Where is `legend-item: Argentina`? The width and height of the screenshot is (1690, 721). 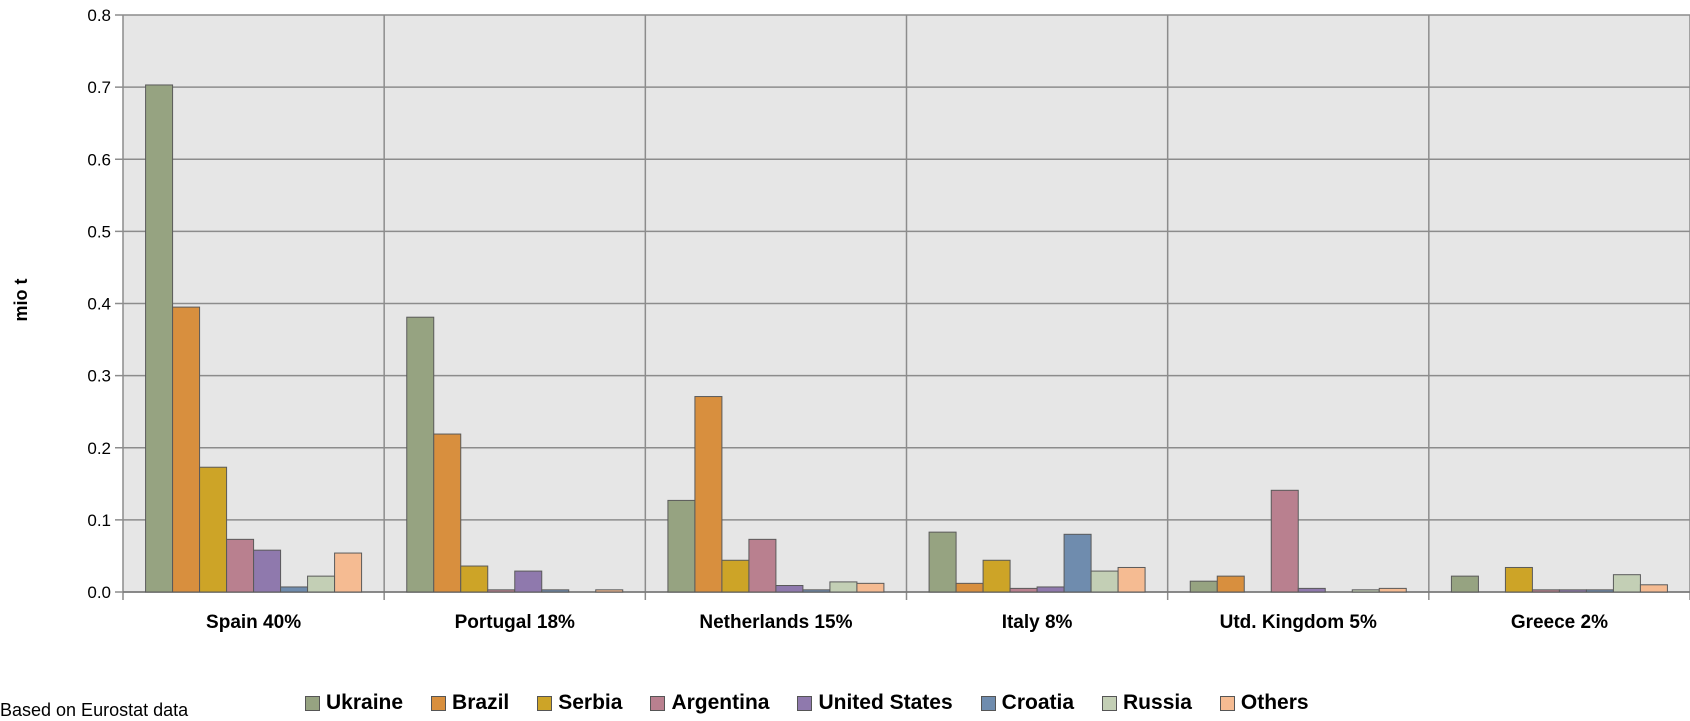
legend-item: Argentina is located at coordinates (709, 703).